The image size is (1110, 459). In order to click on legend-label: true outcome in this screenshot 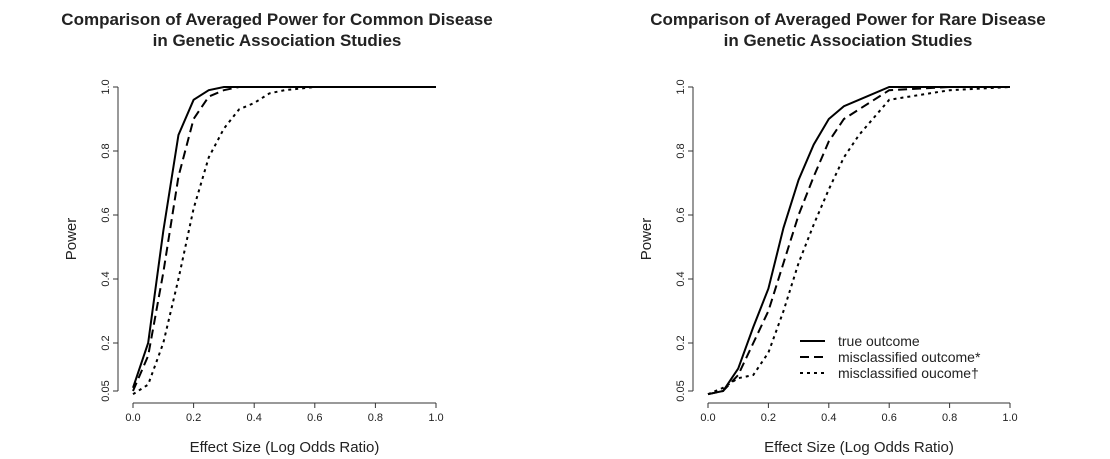, I will do `click(879, 341)`.